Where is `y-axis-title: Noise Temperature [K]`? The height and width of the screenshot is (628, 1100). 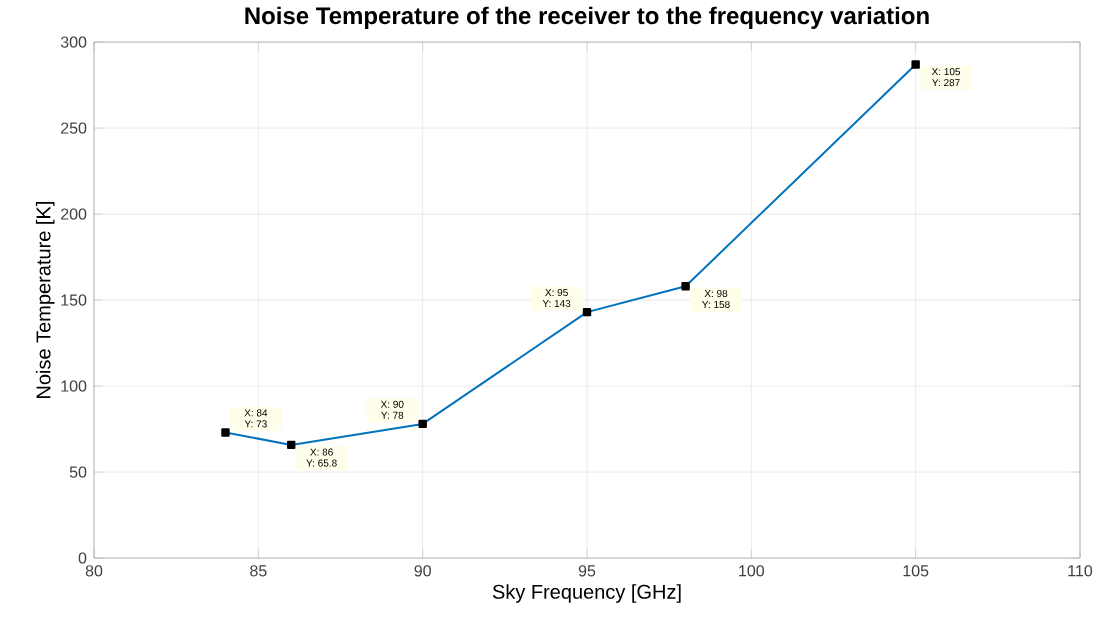 y-axis-title: Noise Temperature [K] is located at coordinates (45, 300).